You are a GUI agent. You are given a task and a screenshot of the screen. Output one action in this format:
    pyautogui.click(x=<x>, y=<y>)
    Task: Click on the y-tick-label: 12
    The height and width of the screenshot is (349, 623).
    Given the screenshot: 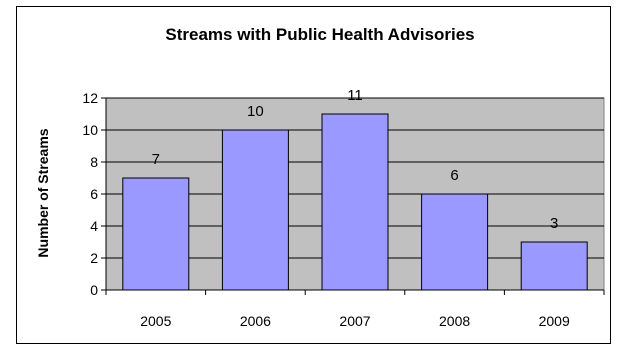 What is the action you would take?
    pyautogui.click(x=90, y=98)
    